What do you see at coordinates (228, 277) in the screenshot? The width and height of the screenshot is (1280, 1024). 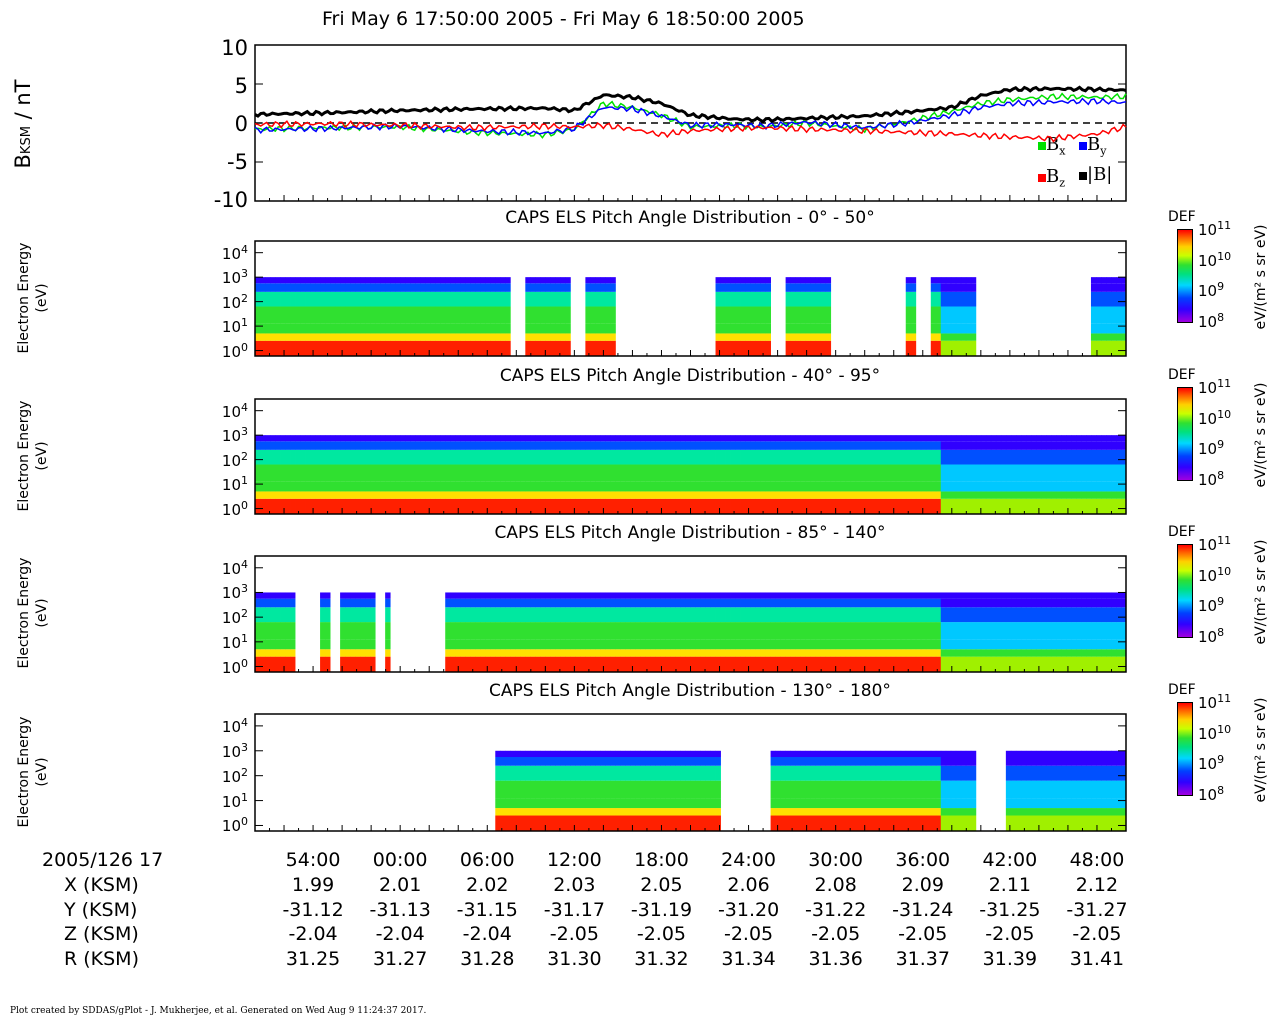 I see `energy-tick-label: 103` at bounding box center [228, 277].